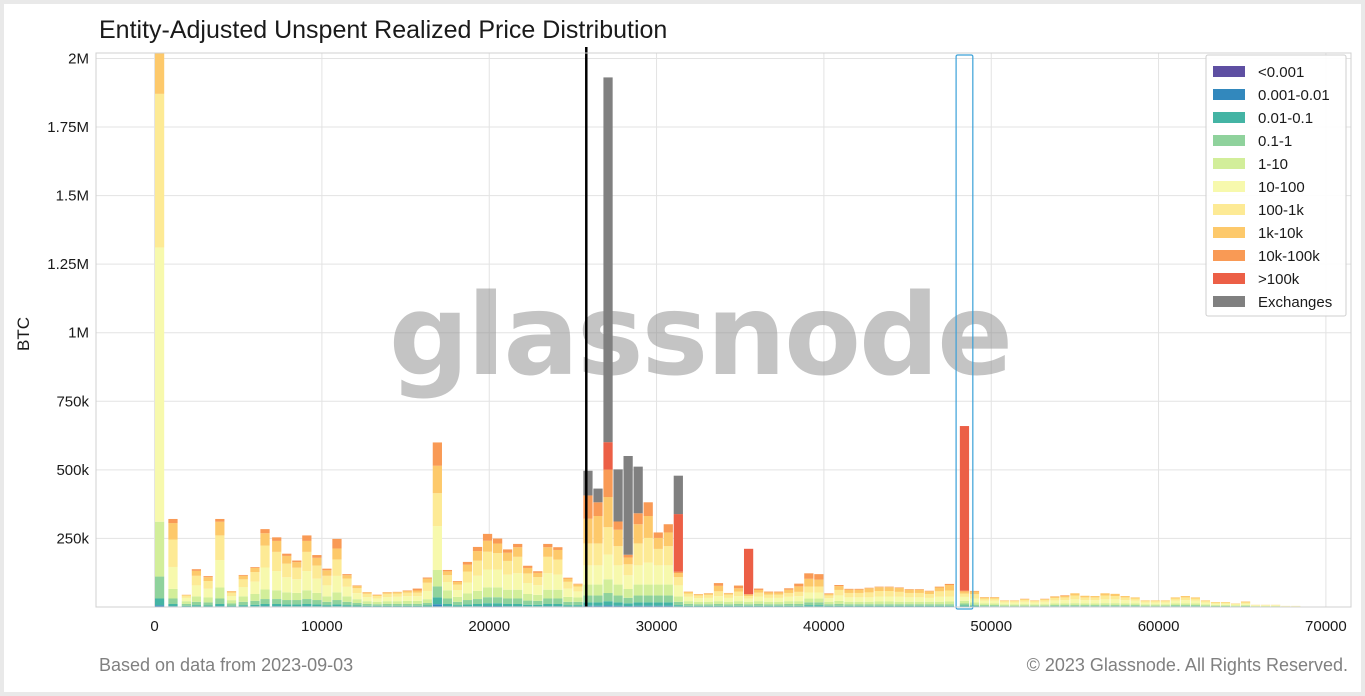  Describe the element at coordinates (78, 333) in the screenshot. I see `y-tick-label: 1M` at that location.